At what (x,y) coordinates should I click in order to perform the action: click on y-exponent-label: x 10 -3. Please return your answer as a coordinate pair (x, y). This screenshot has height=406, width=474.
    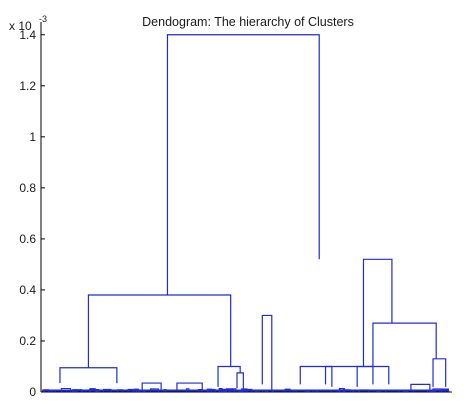
    Looking at the image, I should click on (28, 23).